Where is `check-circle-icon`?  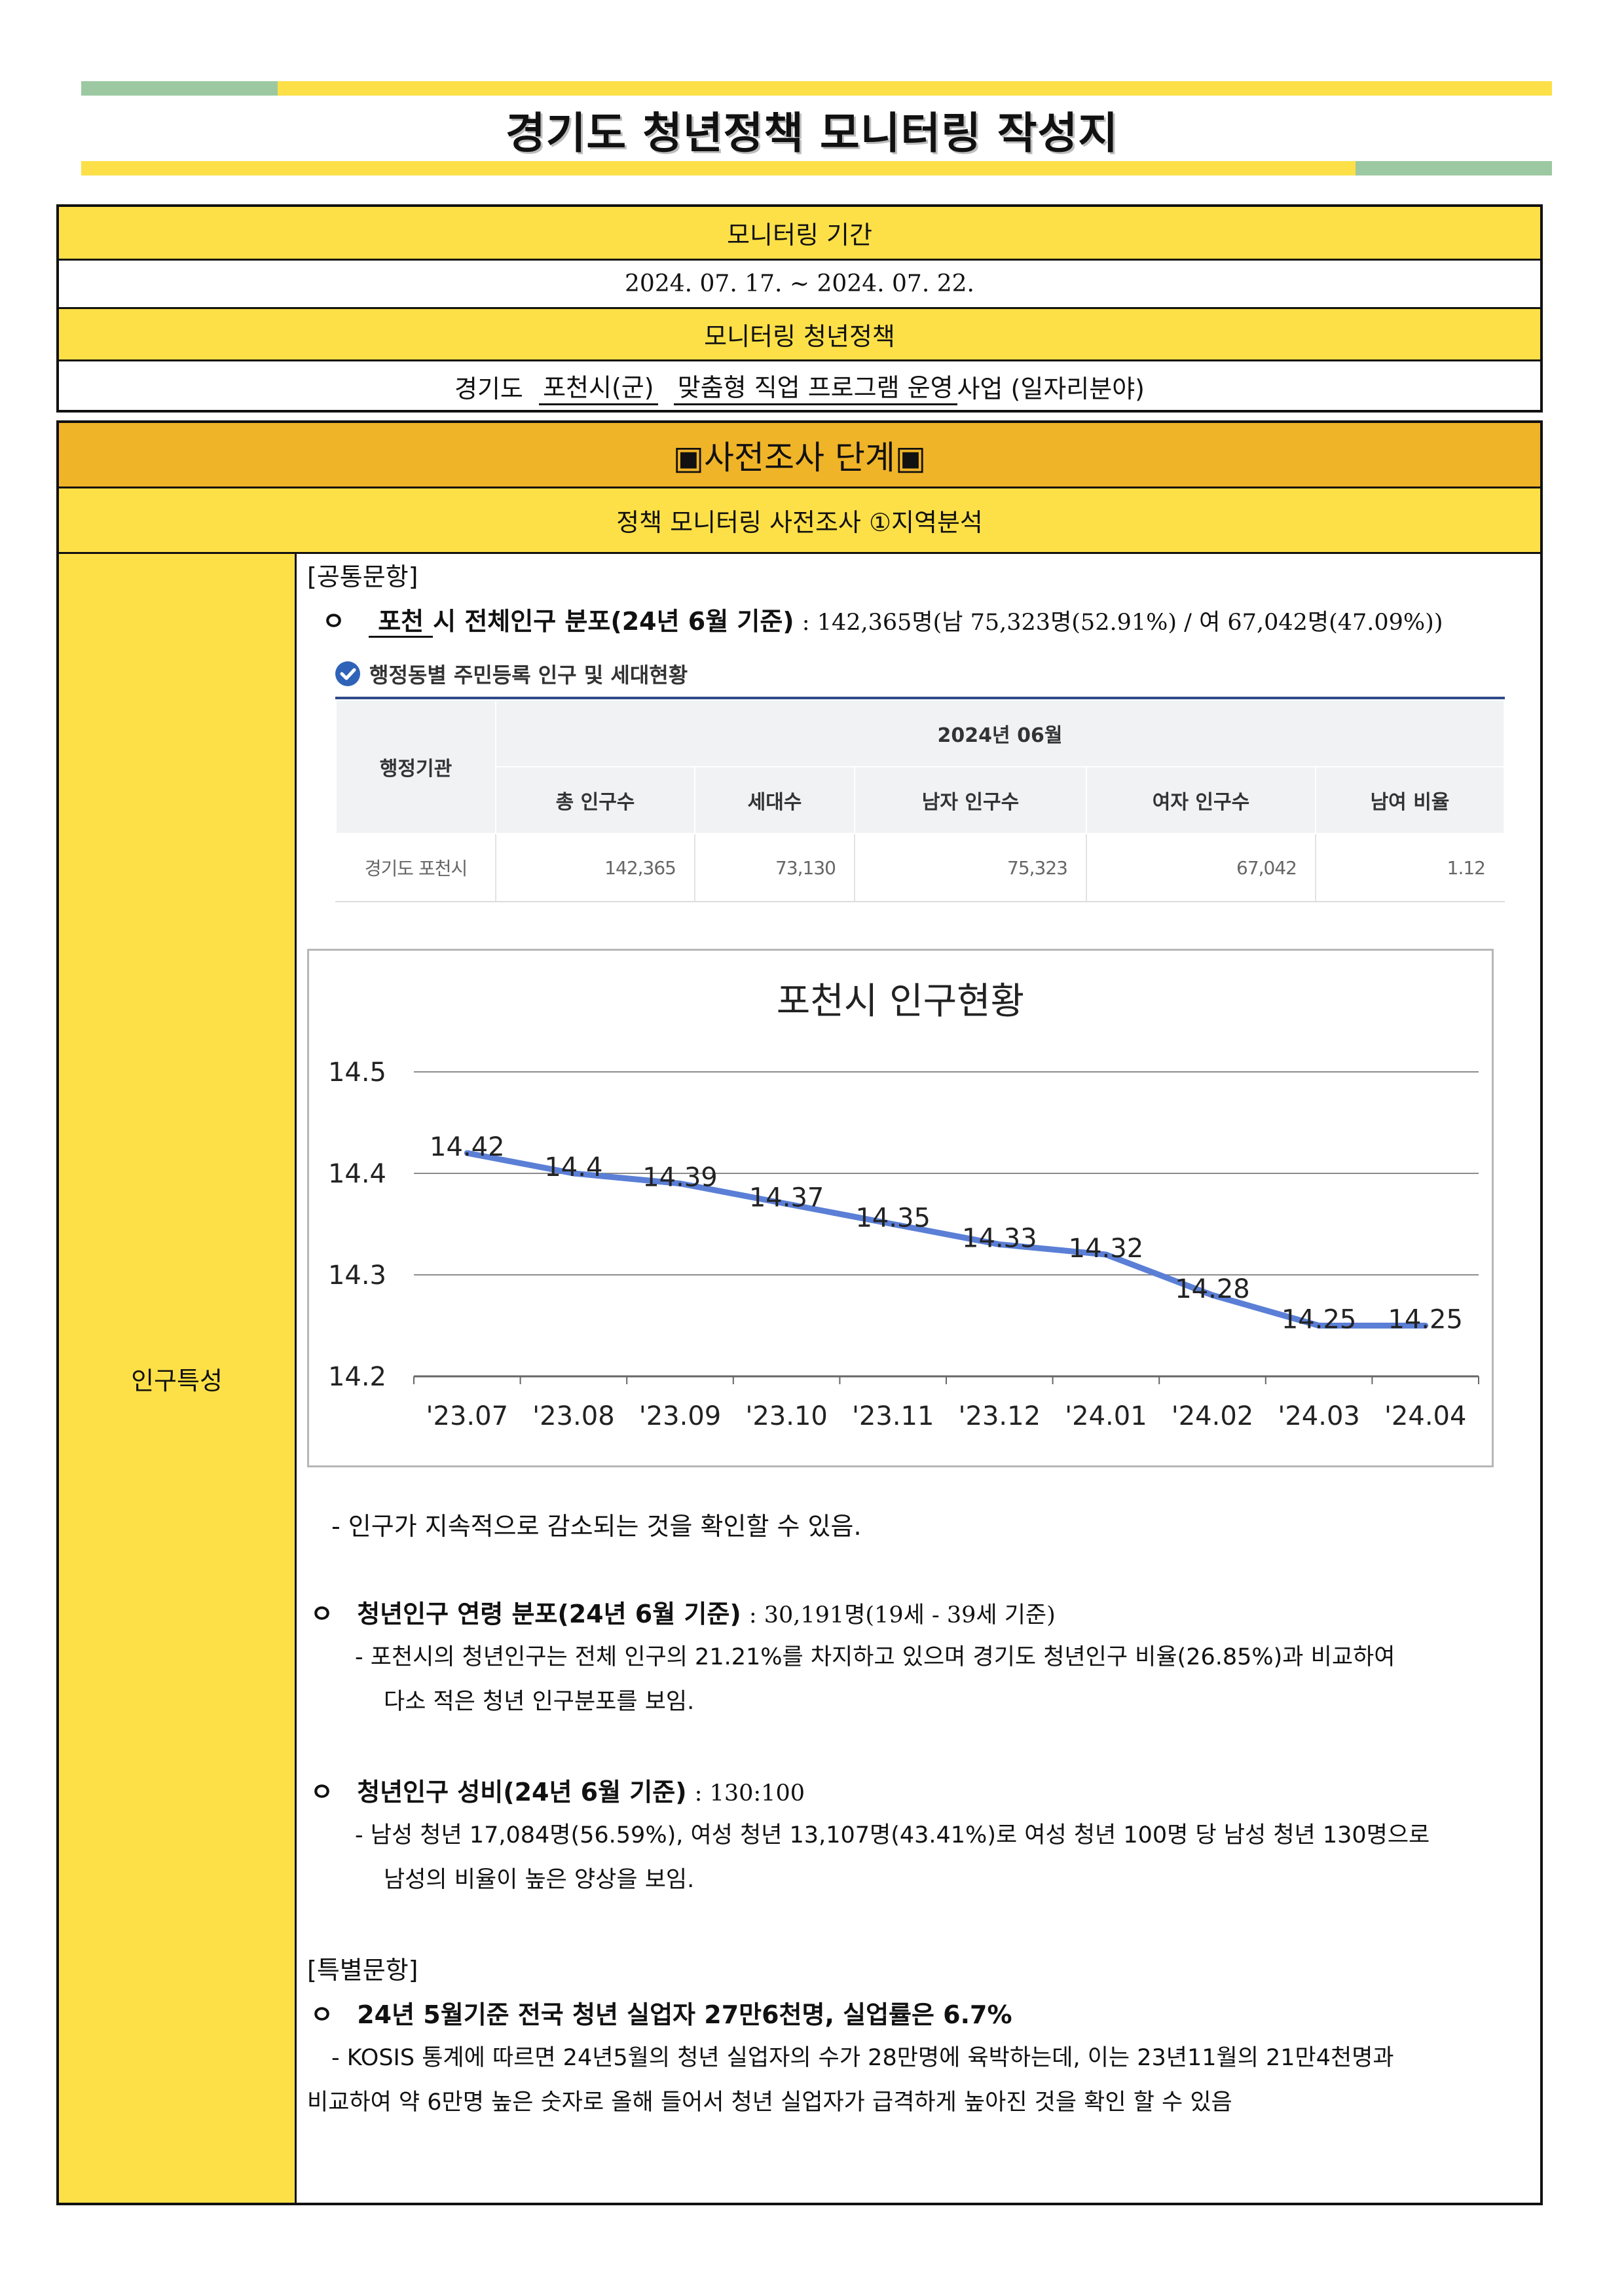 check-circle-icon is located at coordinates (347, 673).